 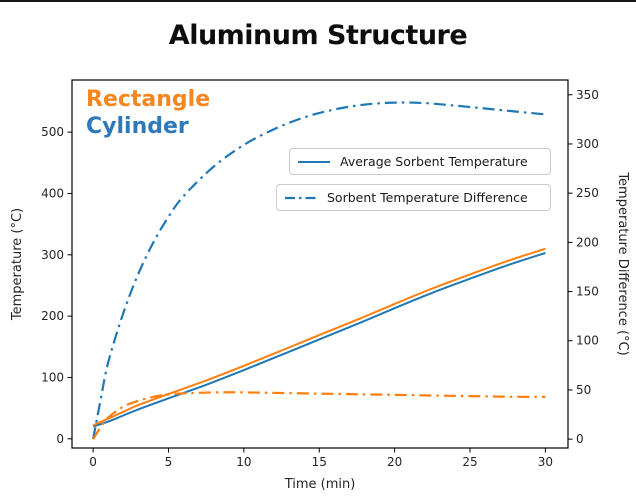 What do you see at coordinates (545, 462) in the screenshot?
I see `x-tick-label: 30` at bounding box center [545, 462].